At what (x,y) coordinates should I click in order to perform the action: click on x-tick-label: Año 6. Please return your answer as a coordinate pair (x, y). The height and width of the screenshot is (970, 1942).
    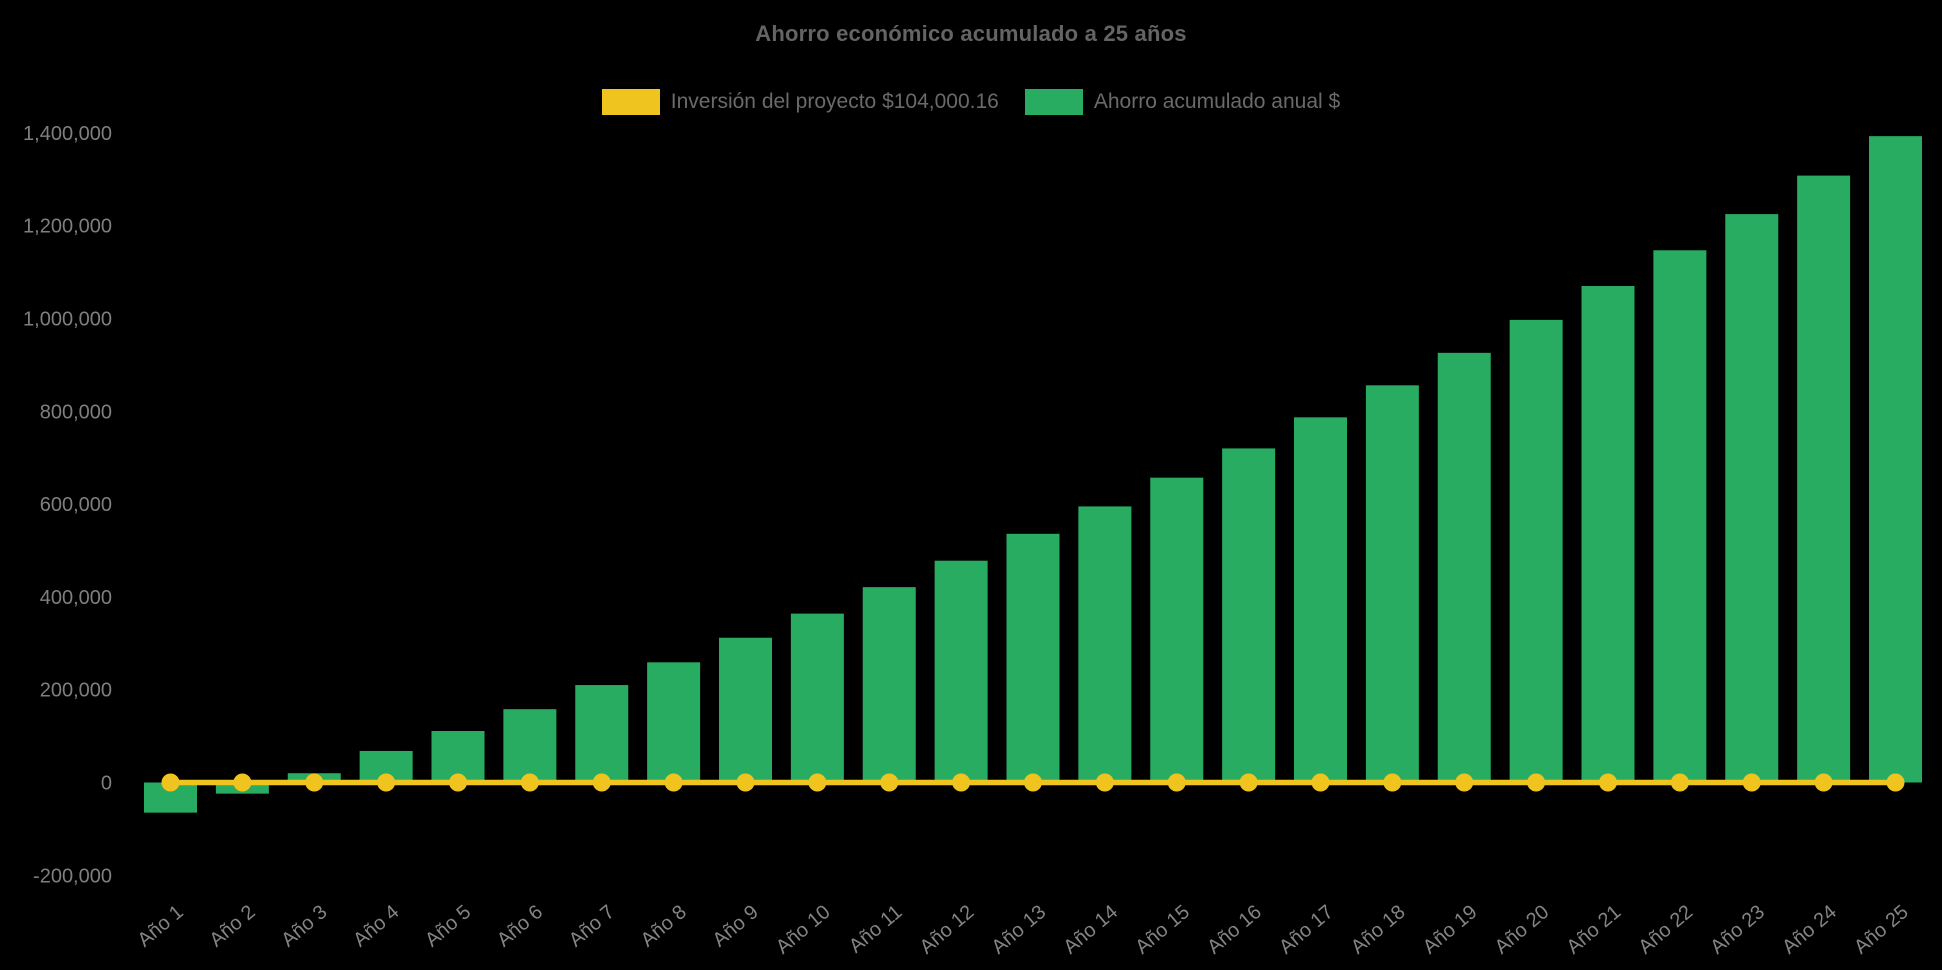
    Looking at the image, I should click on (520, 926).